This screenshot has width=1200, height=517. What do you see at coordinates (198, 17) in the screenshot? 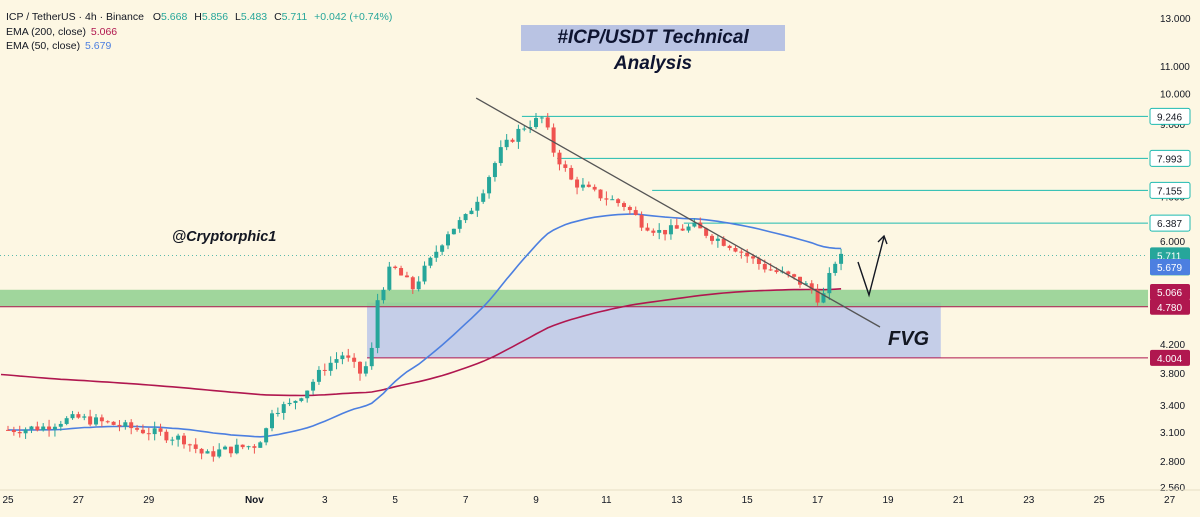
I see `high-label: H` at bounding box center [198, 17].